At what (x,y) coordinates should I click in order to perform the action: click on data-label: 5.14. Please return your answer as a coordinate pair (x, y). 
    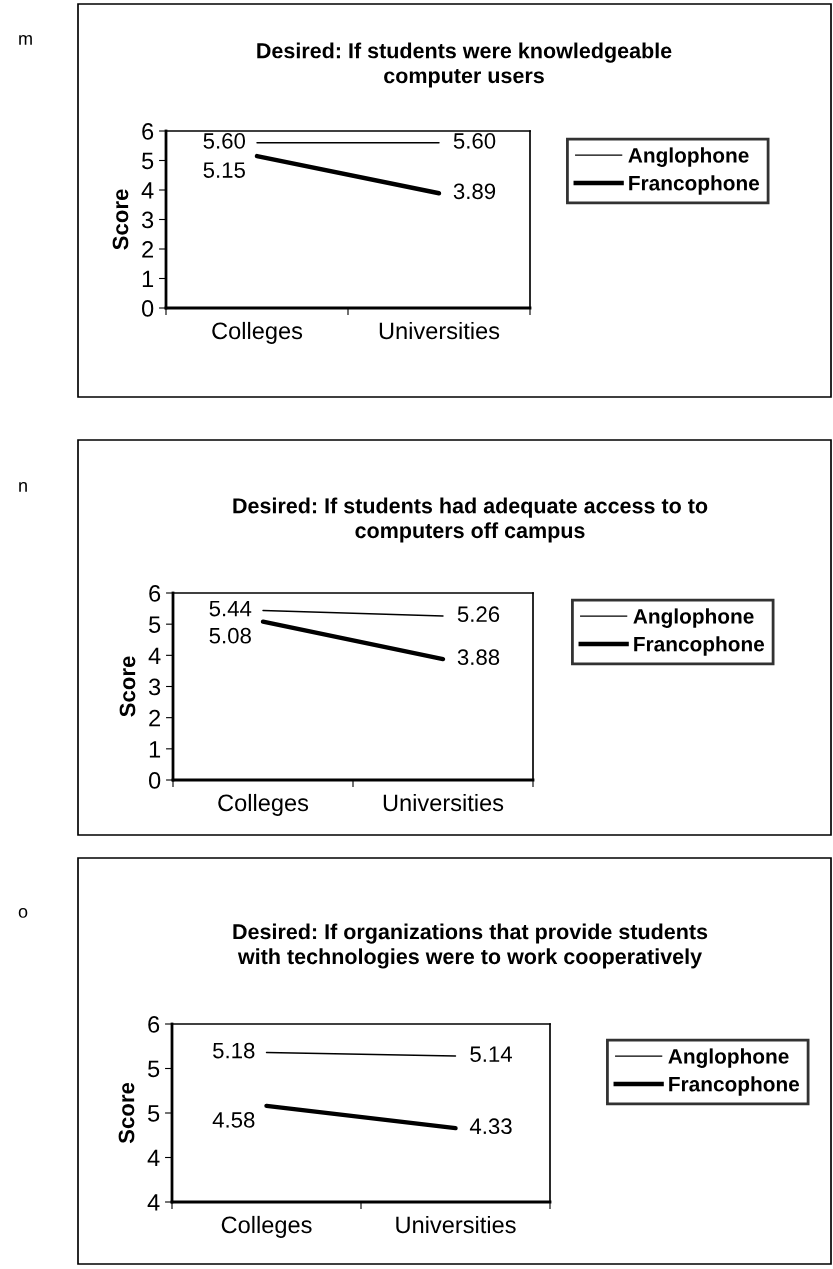
    Looking at the image, I should click on (491, 1054).